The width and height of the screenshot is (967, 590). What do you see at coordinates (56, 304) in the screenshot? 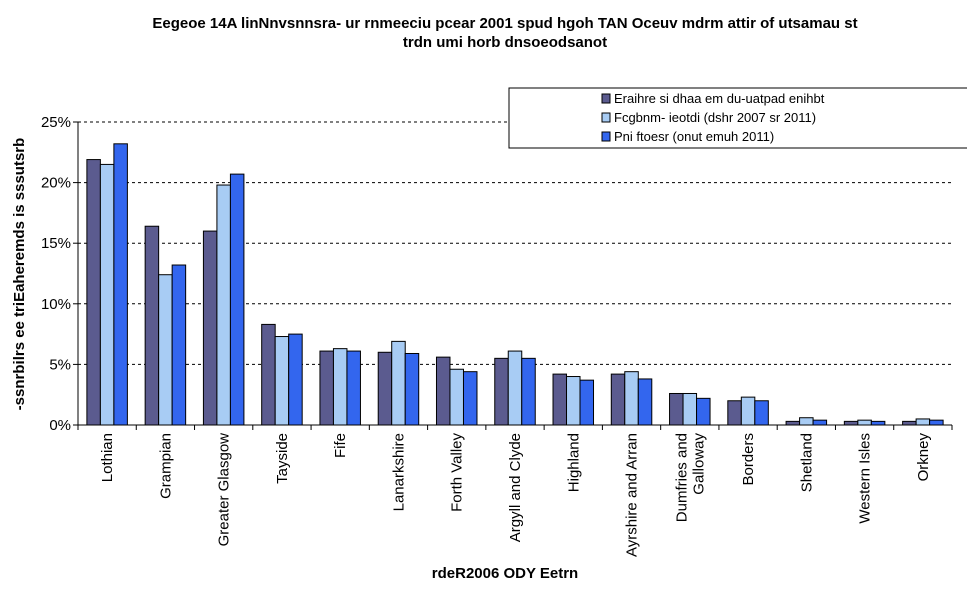
I see `y-tick-label: 10%` at bounding box center [56, 304].